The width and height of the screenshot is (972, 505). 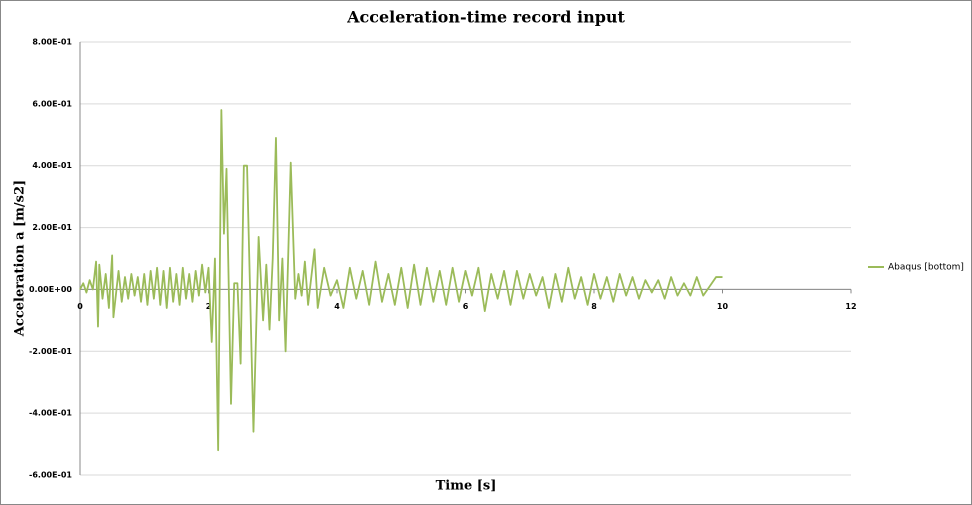 What do you see at coordinates (850, 306) in the screenshot?
I see `x-tick-label: 12` at bounding box center [850, 306].